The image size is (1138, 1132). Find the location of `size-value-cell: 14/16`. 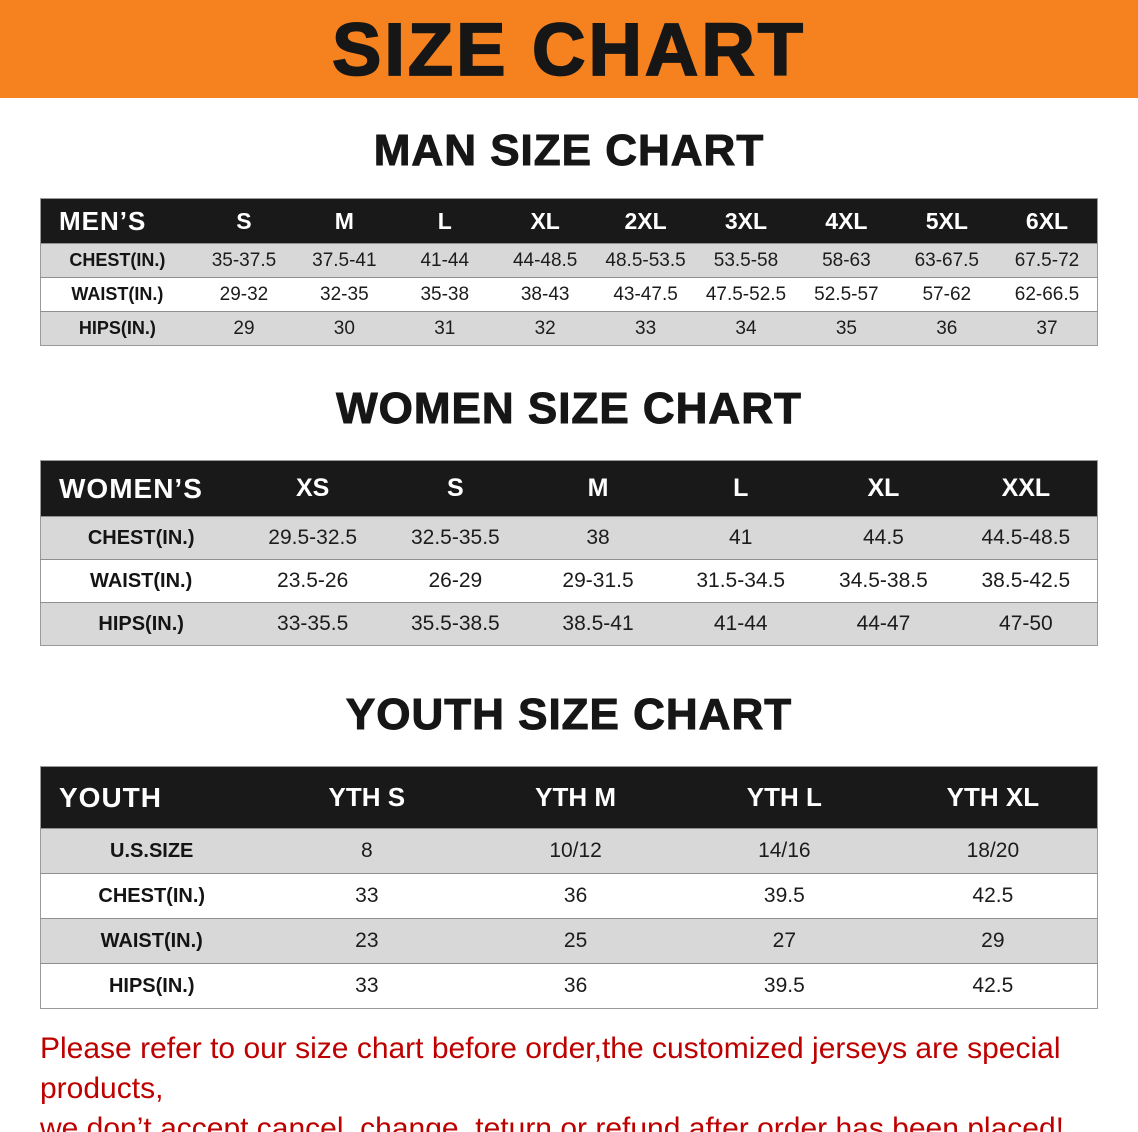

size-value-cell: 14/16 is located at coordinates (784, 850).